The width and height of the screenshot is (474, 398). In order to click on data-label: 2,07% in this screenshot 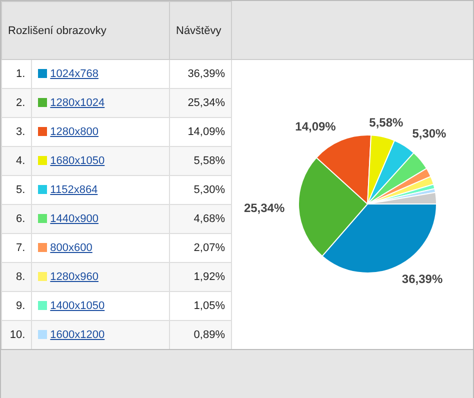, I will do `click(201, 248)`.